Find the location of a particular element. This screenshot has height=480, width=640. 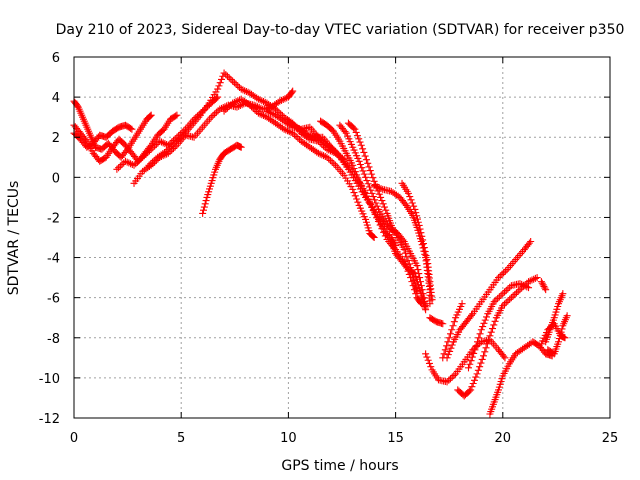

y-tick-label: -4 is located at coordinates (53, 259).